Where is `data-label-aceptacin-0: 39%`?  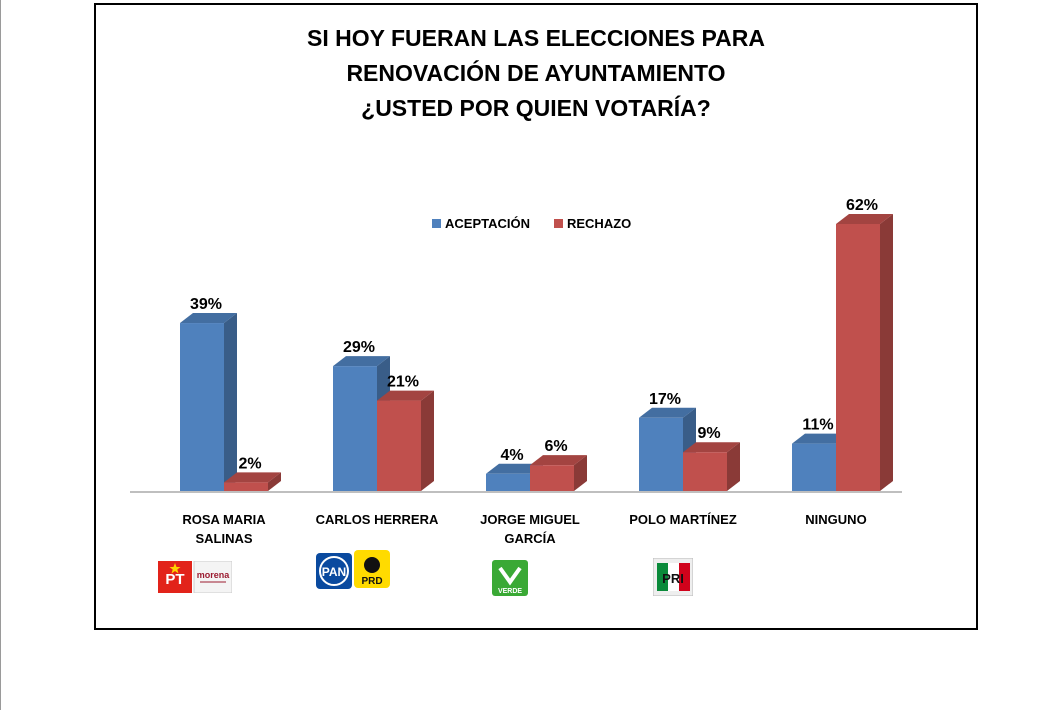
data-label-aceptacin-0: 39% is located at coordinates (206, 304).